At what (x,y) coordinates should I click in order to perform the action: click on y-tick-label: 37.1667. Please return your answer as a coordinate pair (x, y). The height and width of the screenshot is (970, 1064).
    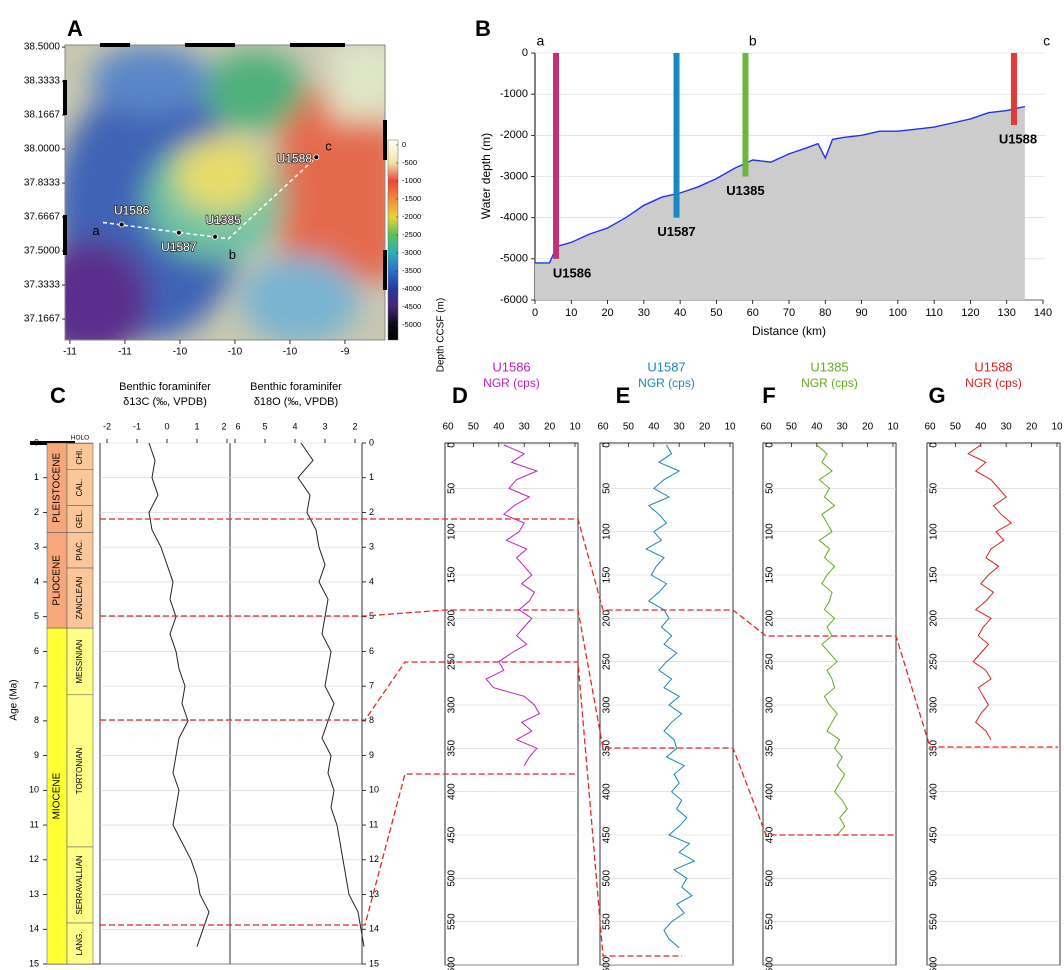
    Looking at the image, I should click on (42, 319).